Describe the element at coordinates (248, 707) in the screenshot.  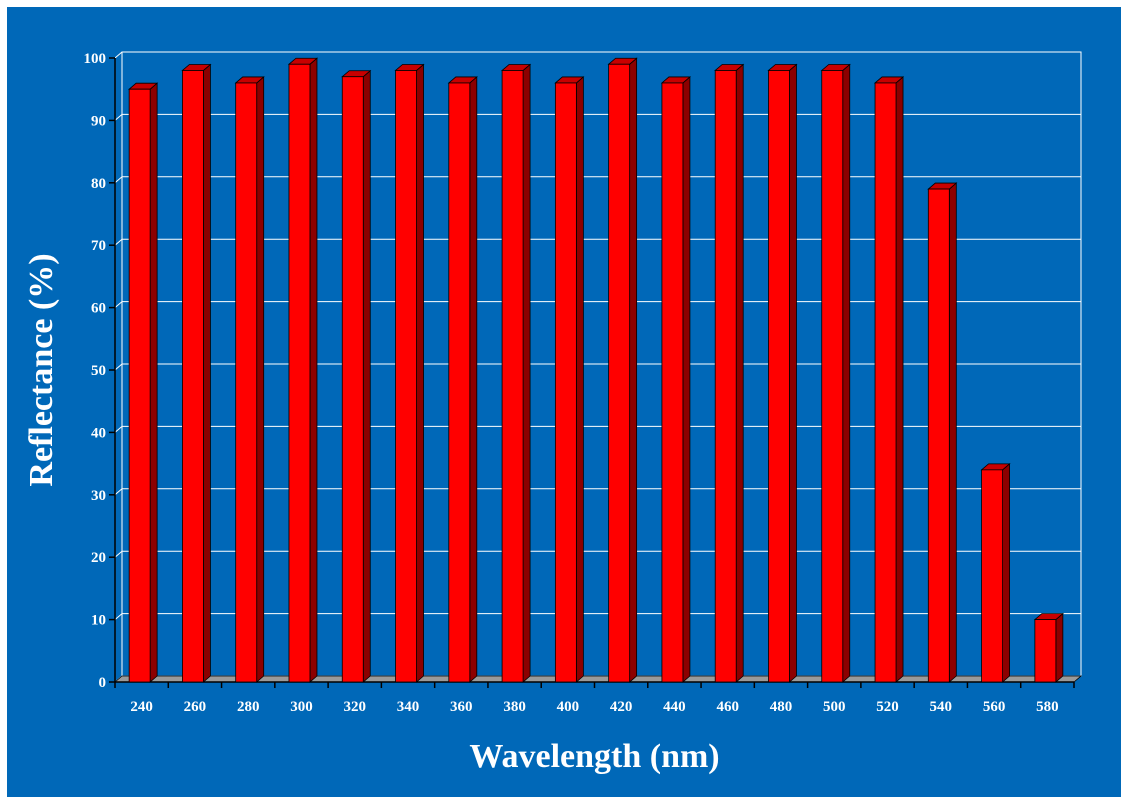
I see `x-tick-label: 280` at that location.